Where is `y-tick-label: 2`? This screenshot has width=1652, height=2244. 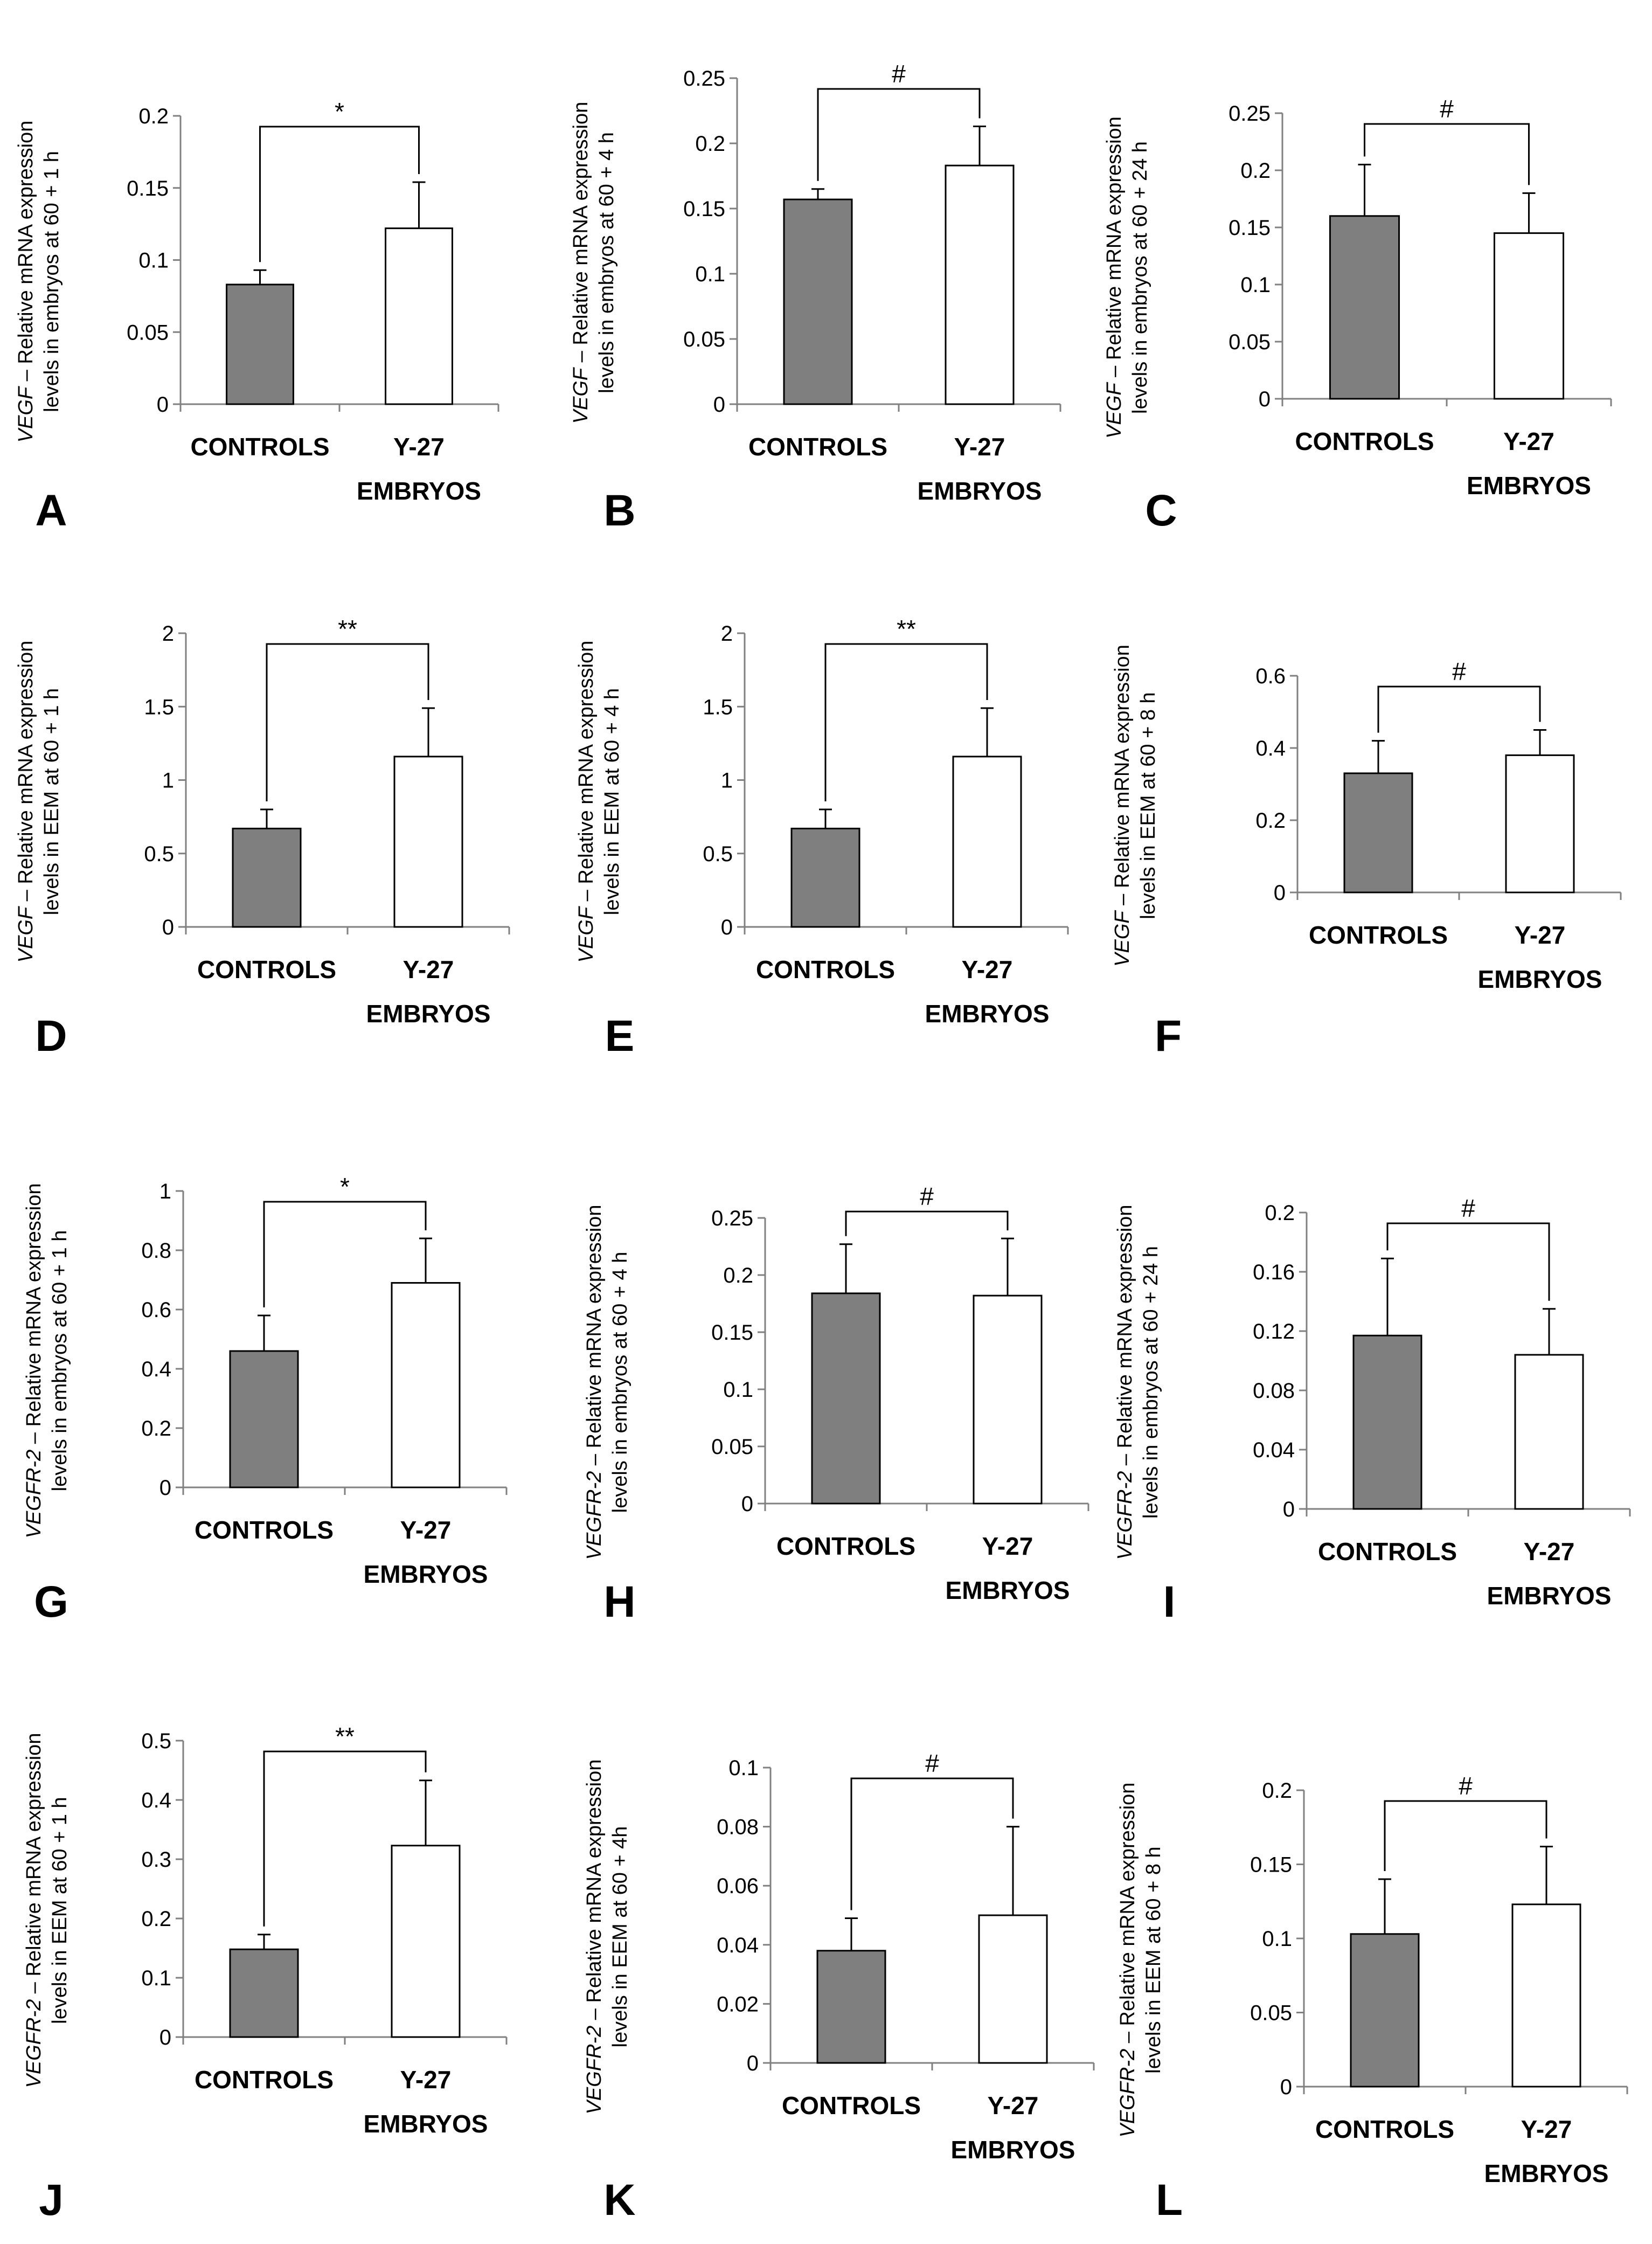 y-tick-label: 2 is located at coordinates (727, 634).